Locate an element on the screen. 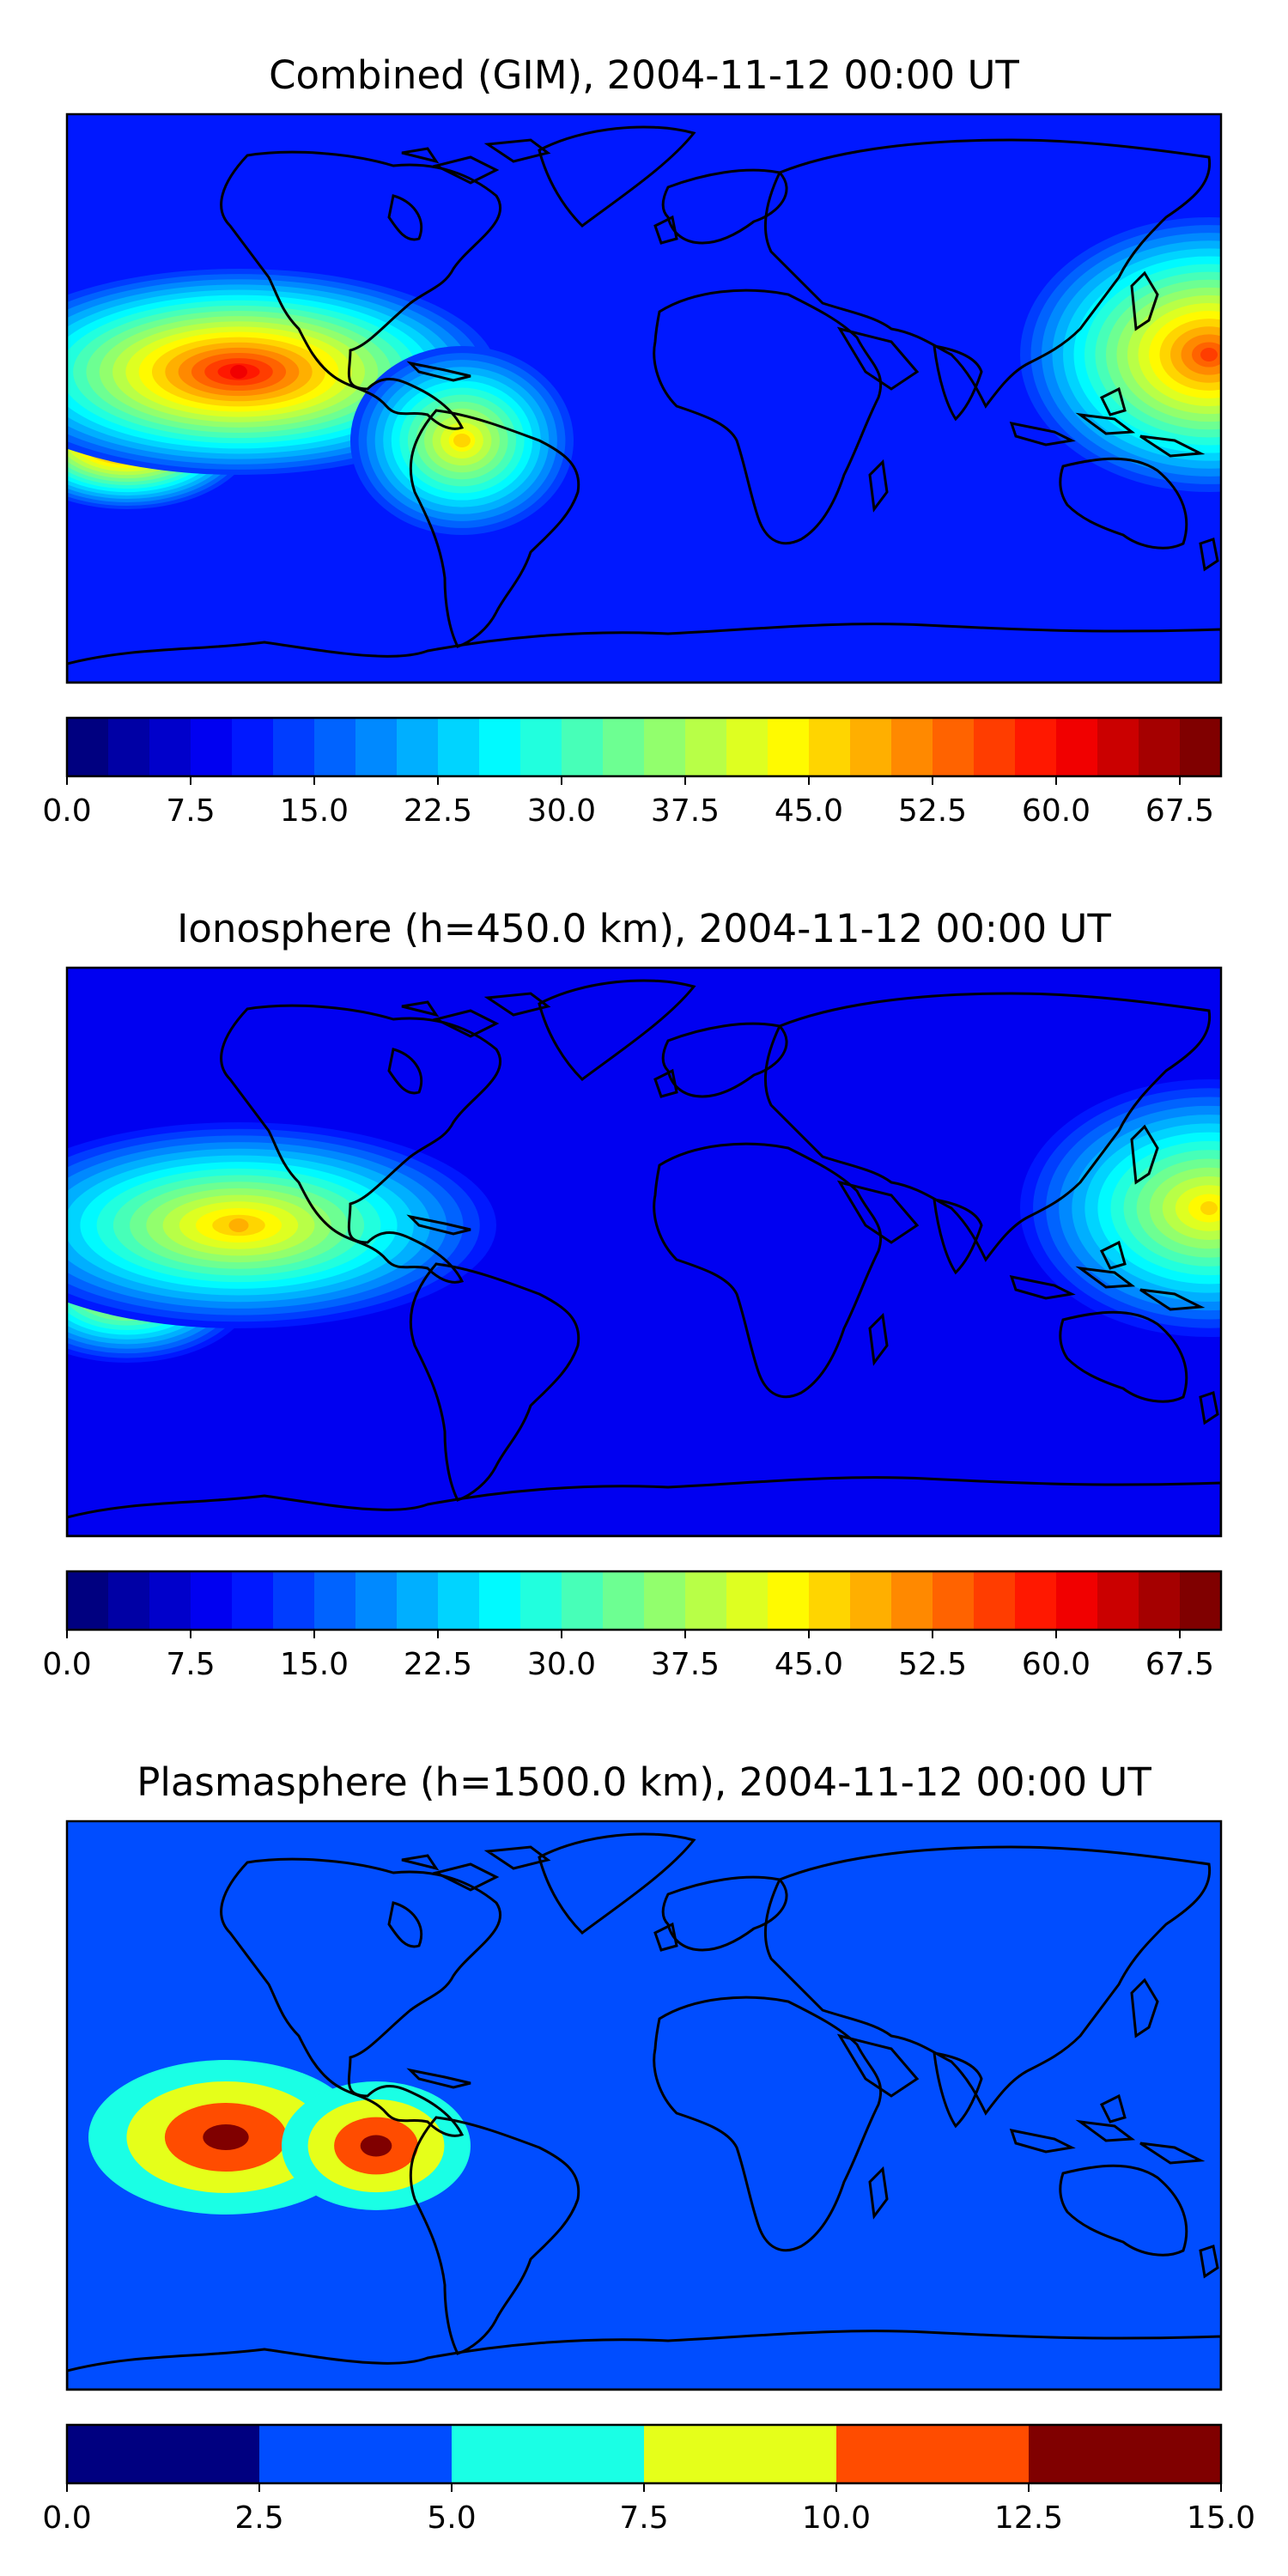 This screenshot has height=2576, width=1288. colorbar-tick-label: 2.5 is located at coordinates (258, 2518).